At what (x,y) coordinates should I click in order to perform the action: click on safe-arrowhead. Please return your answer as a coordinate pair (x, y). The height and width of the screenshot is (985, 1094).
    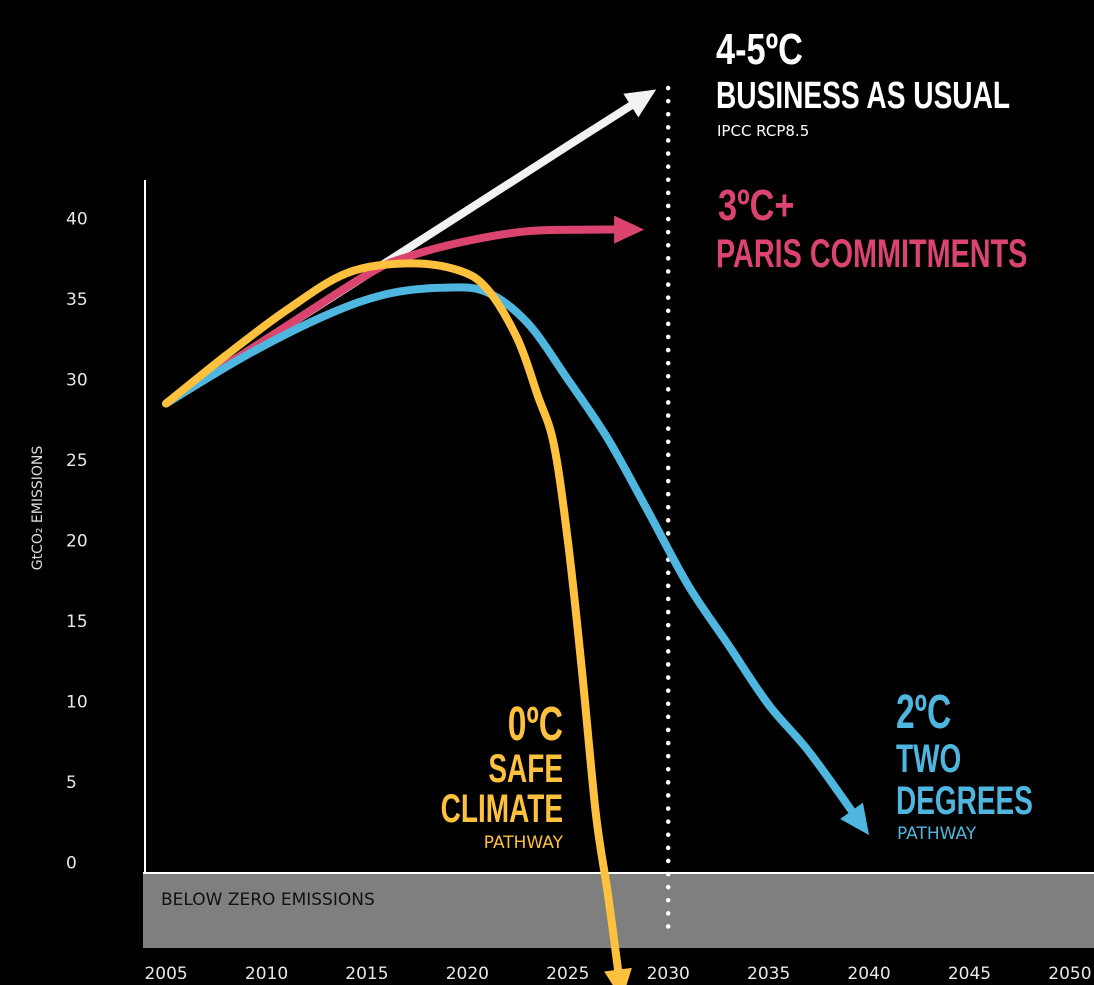
    Looking at the image, I should click on (618, 976).